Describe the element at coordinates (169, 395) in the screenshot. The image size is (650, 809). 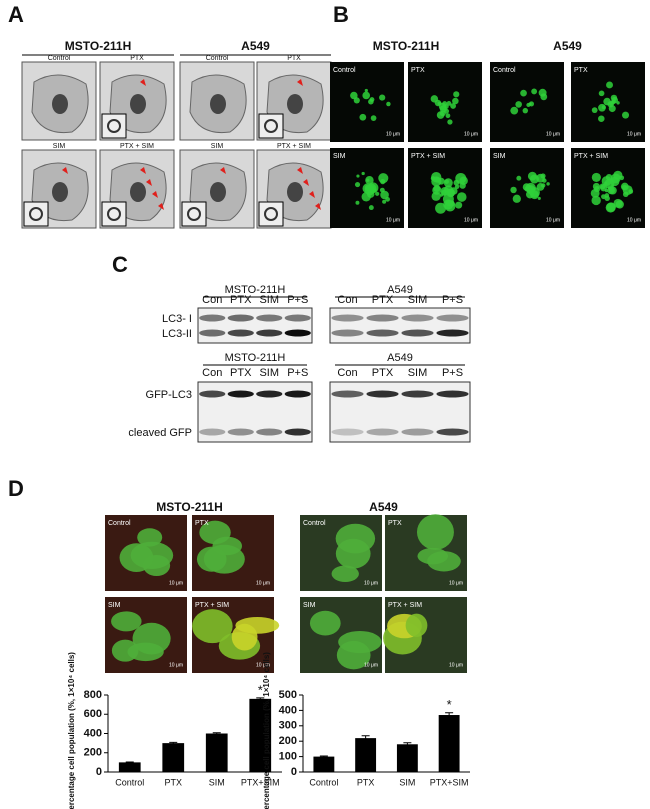
I see `band-label: GFP-LC3` at that location.